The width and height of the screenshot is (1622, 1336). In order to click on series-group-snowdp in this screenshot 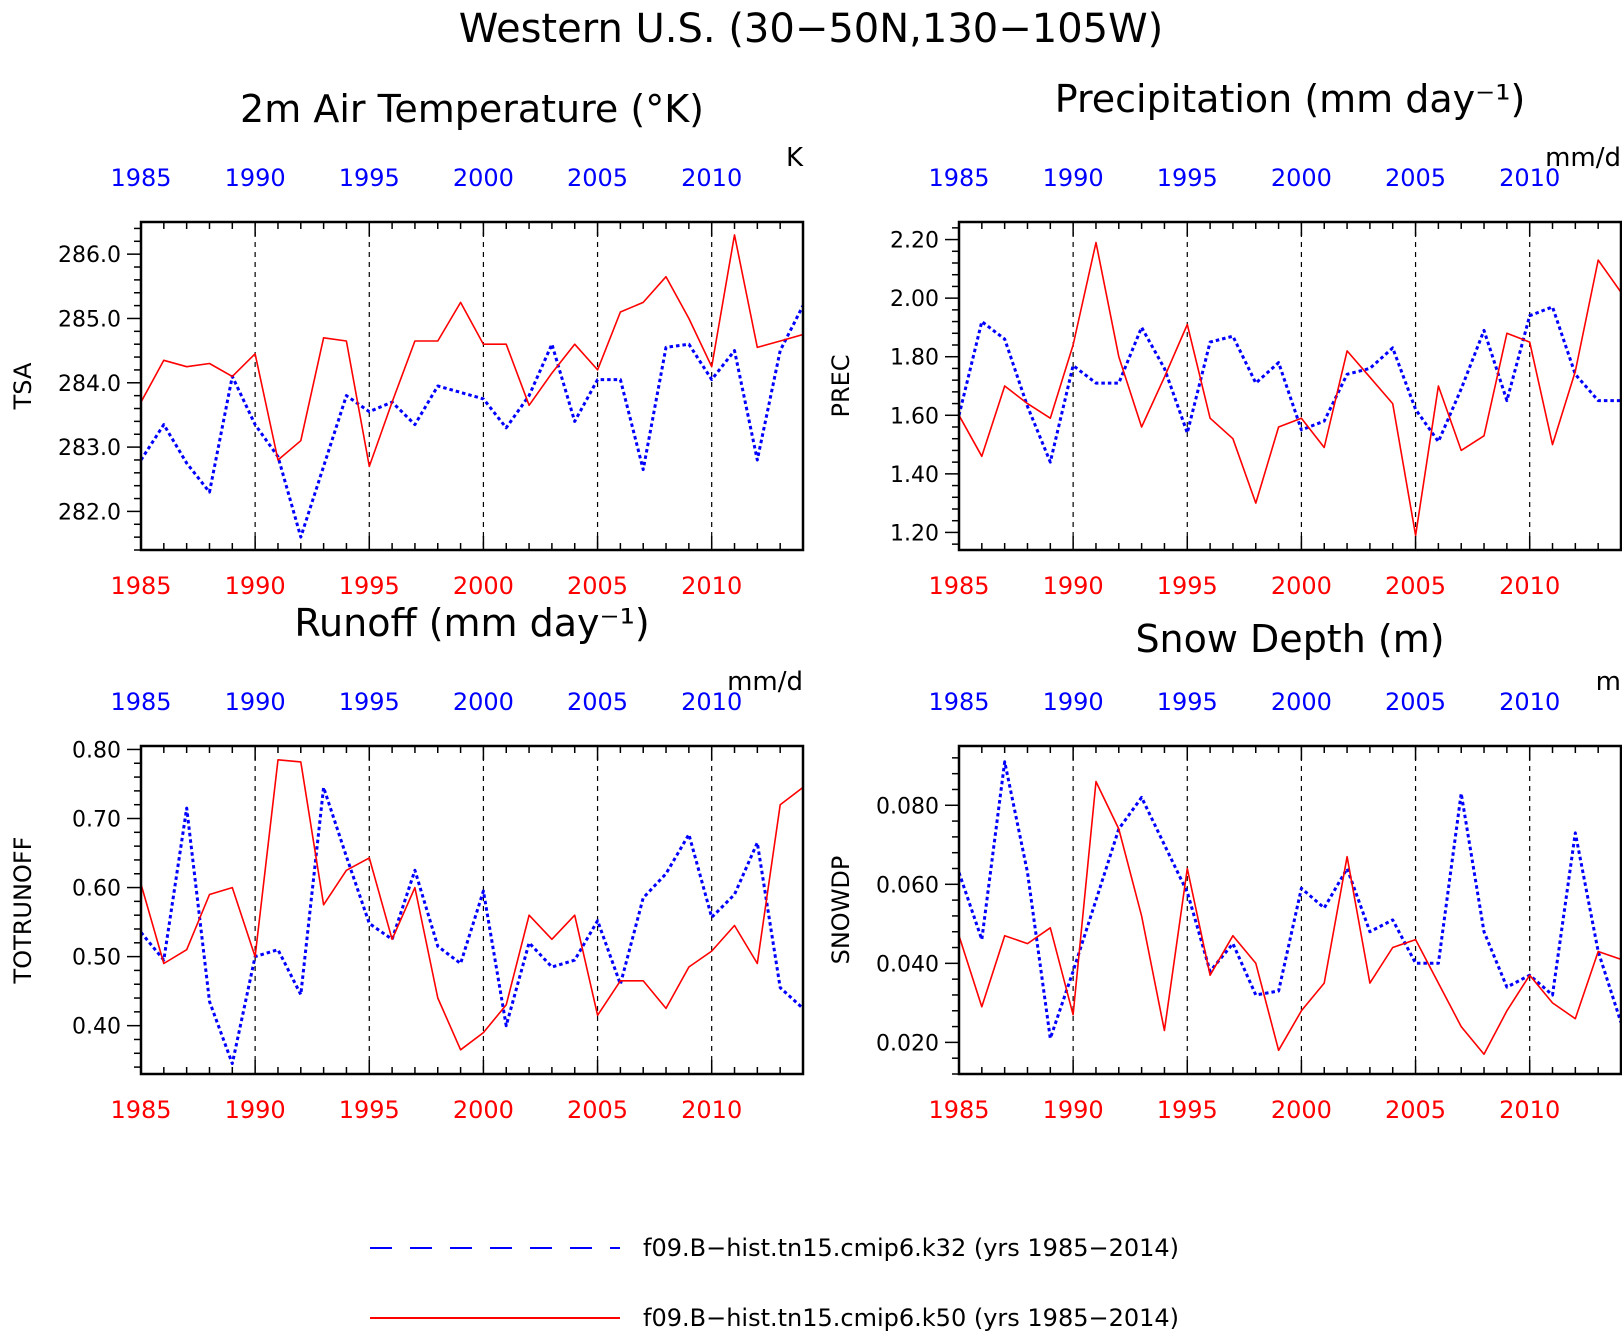, I will do `click(1290, 907)`.